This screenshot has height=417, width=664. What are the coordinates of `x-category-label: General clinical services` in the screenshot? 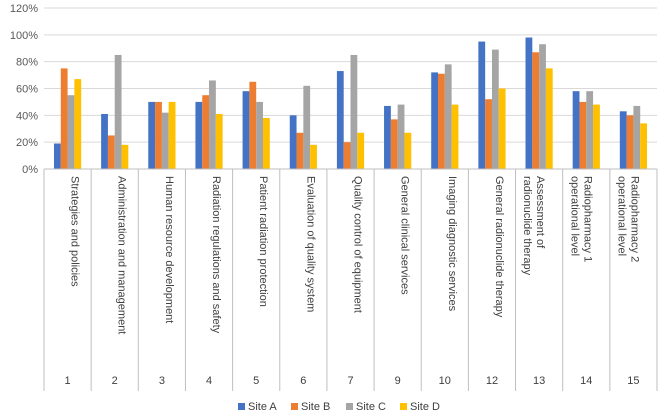 It's located at (405, 235).